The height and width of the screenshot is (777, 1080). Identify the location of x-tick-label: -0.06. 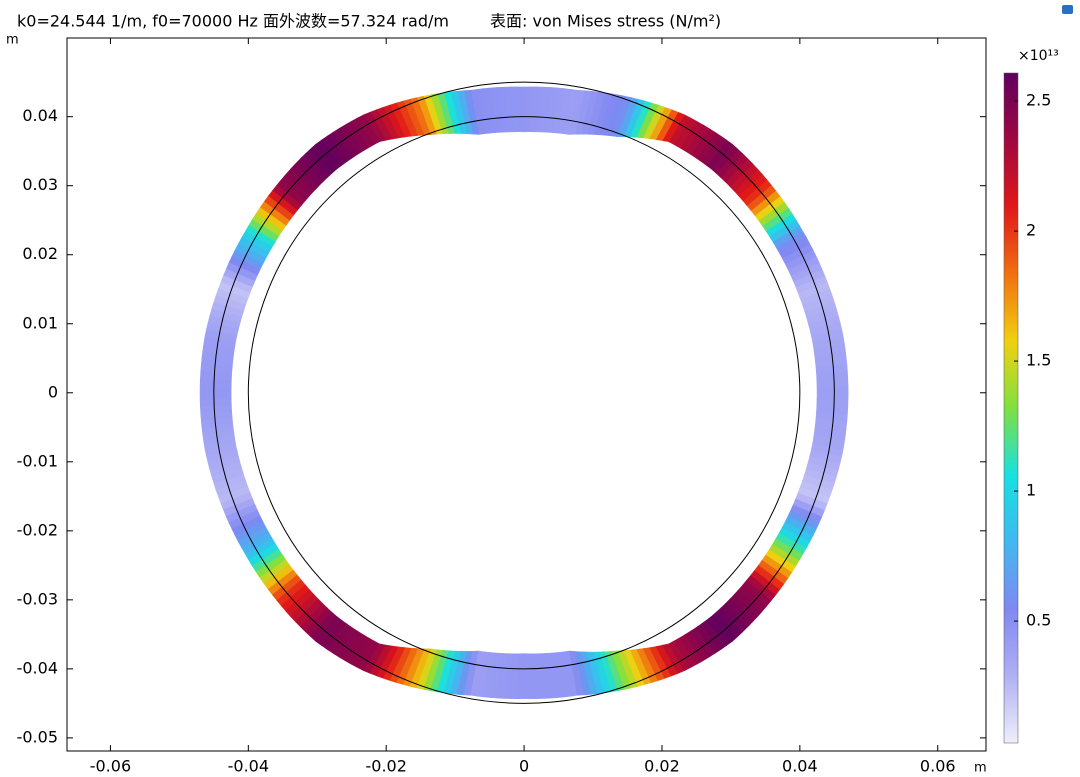
(110, 766).